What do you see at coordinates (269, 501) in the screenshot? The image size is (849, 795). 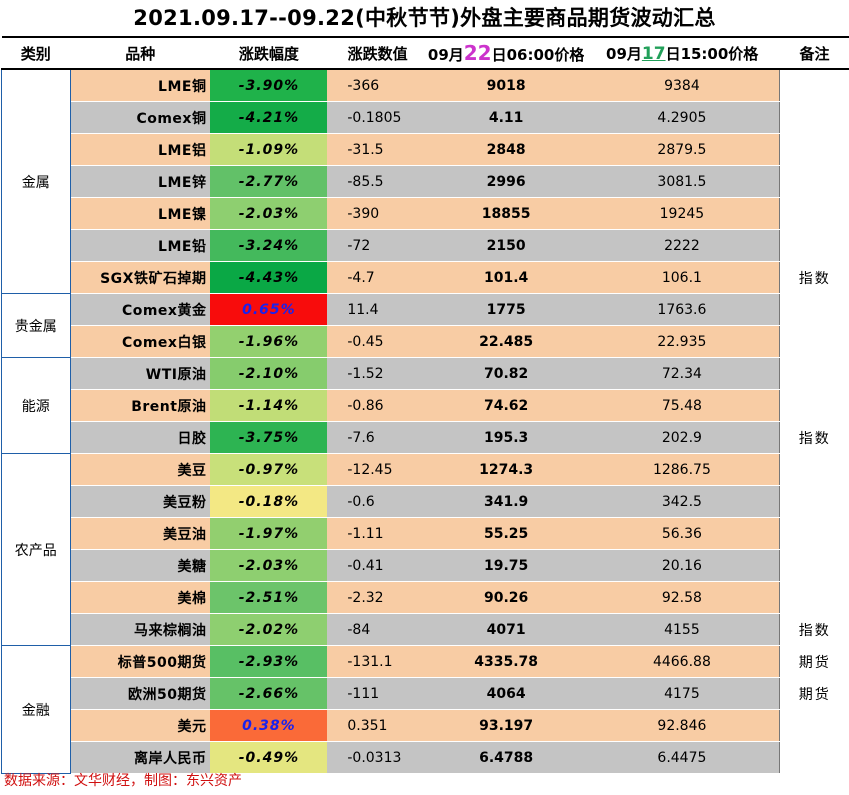 I see `change-percent: -0.18%` at bounding box center [269, 501].